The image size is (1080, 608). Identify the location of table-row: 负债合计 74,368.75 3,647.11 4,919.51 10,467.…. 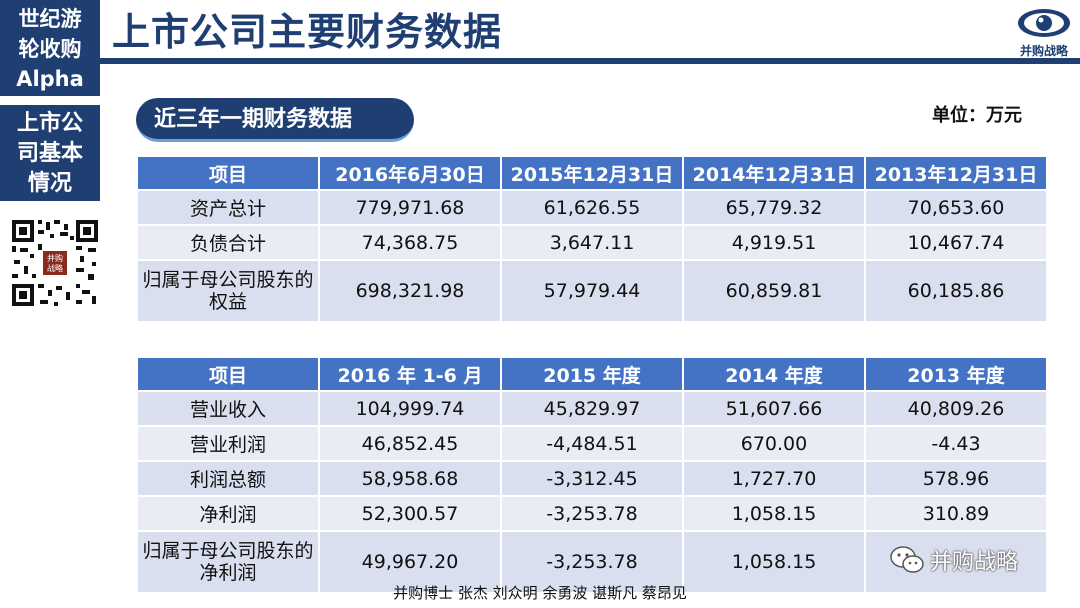
(592, 242).